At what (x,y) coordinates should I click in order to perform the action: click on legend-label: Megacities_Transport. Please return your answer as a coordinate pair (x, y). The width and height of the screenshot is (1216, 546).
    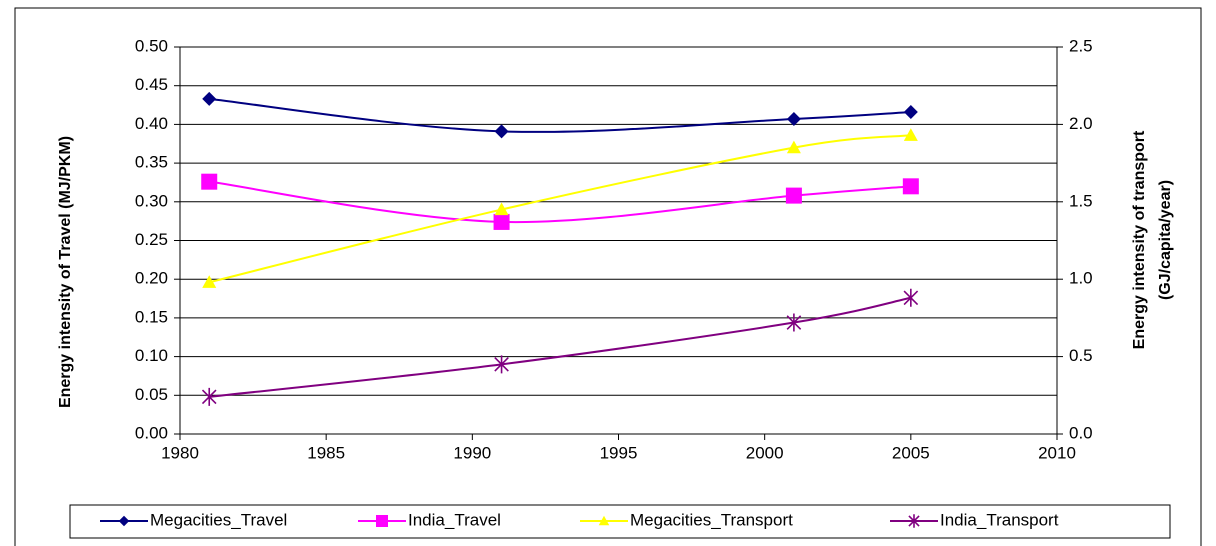
    Looking at the image, I should click on (711, 519).